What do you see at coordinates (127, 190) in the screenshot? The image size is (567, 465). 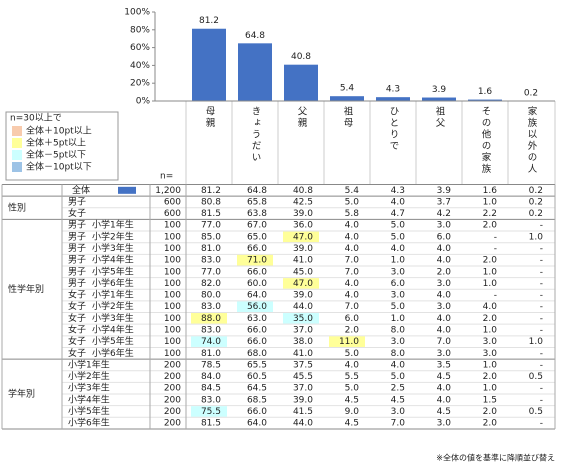 I see `total-icon` at bounding box center [127, 190].